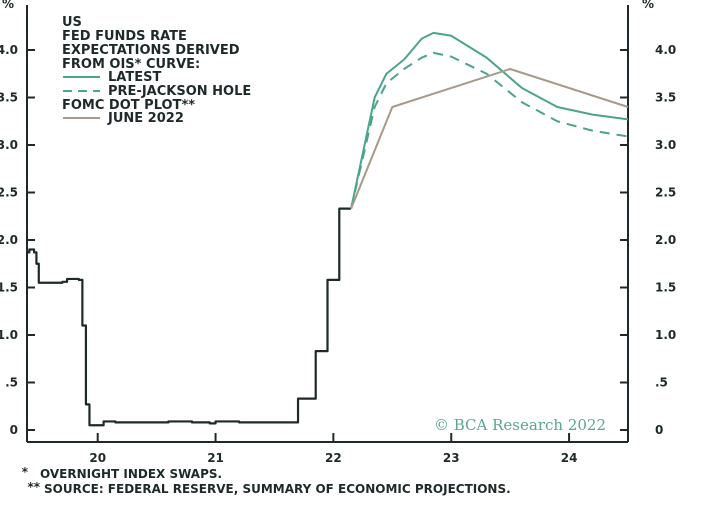  I want to click on left-y-tick-label: 1.0, so click(9, 335).